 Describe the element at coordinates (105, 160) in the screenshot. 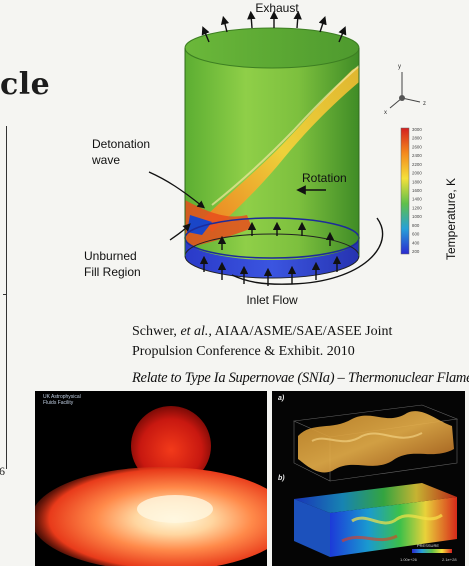

I see `detonation-label-line2: wave` at that location.